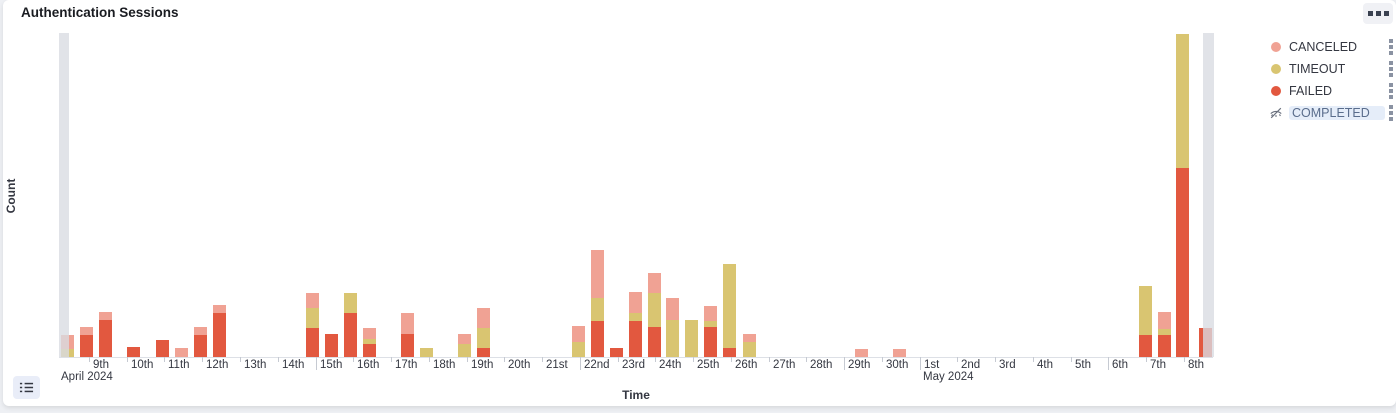 The height and width of the screenshot is (413, 1396). What do you see at coordinates (87, 377) in the screenshot?
I see `x-axis-month-label: April 2024` at bounding box center [87, 377].